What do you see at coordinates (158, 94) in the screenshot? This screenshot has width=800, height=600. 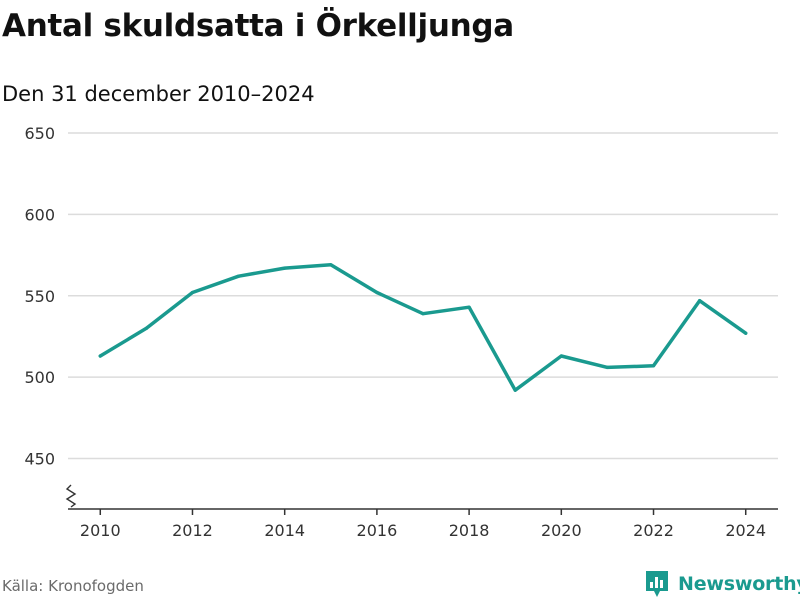 I see `chart-subtitle: Den 31 december 2010–2024` at bounding box center [158, 94].